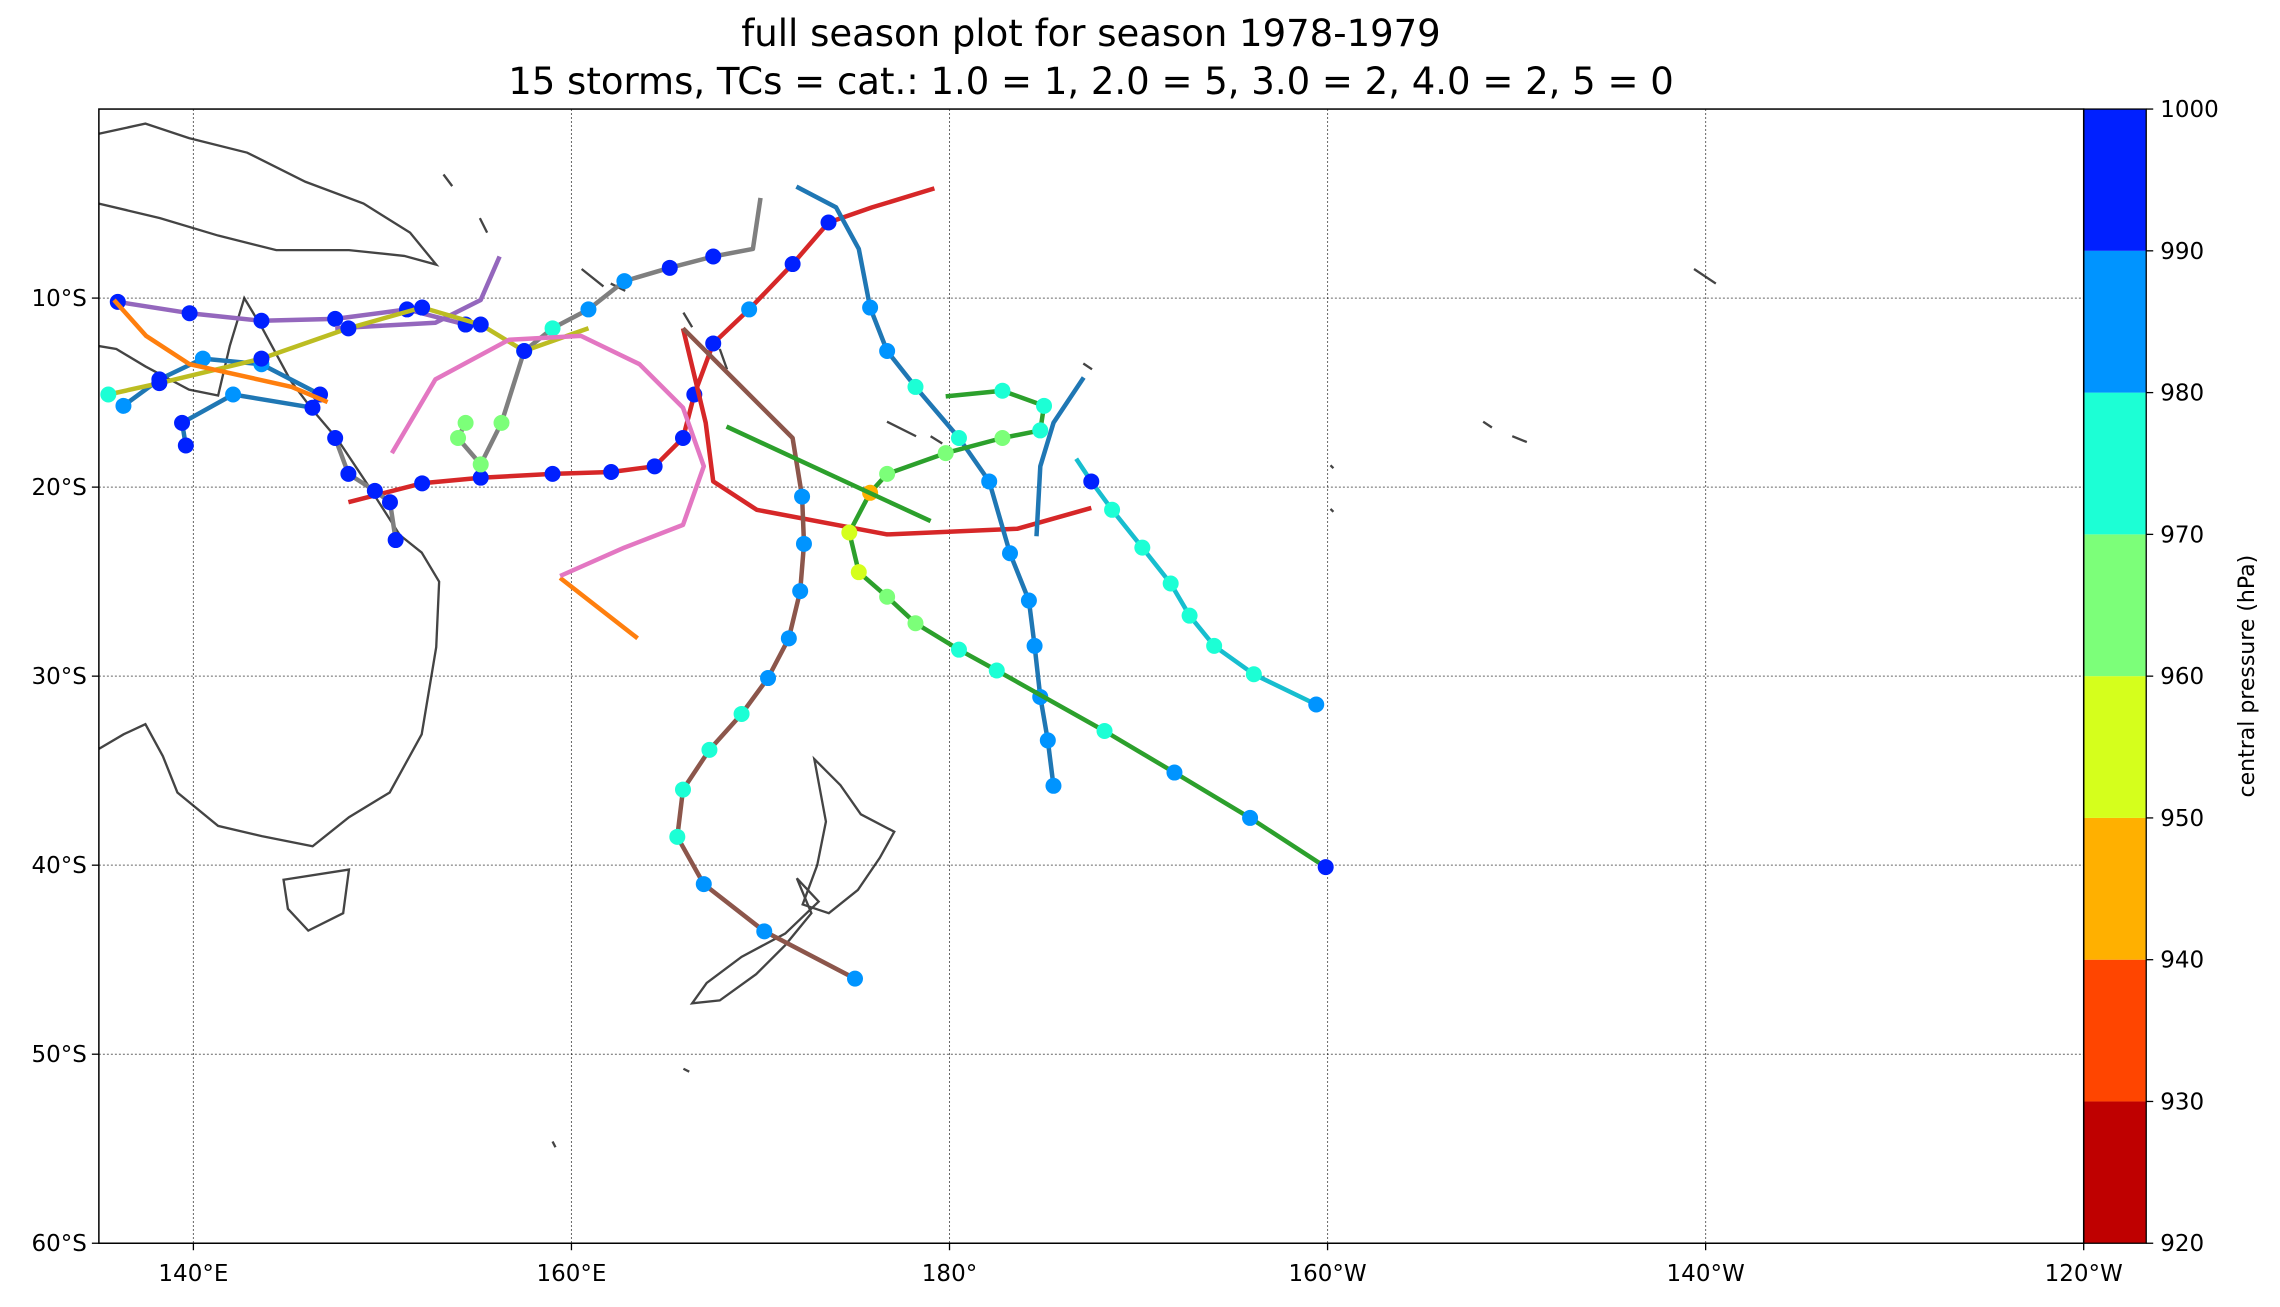 The height and width of the screenshot is (1307, 2280). What do you see at coordinates (2182, 961) in the screenshot?
I see `colorbar-tick-label: 940` at bounding box center [2182, 961].